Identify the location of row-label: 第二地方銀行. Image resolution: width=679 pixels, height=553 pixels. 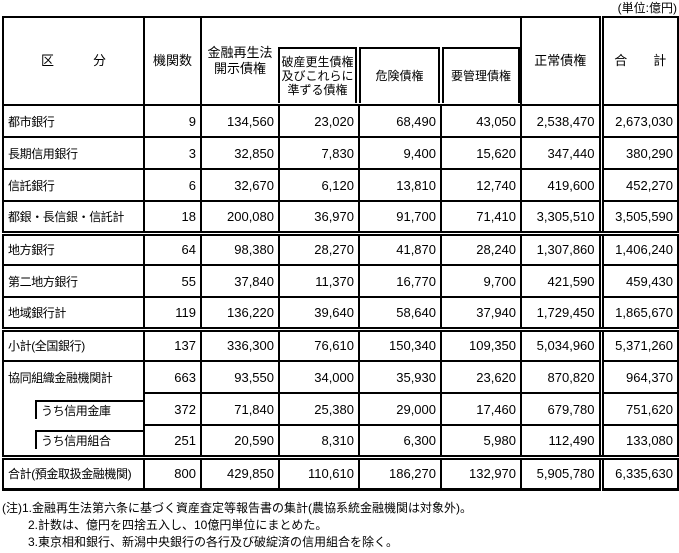
(73, 281).